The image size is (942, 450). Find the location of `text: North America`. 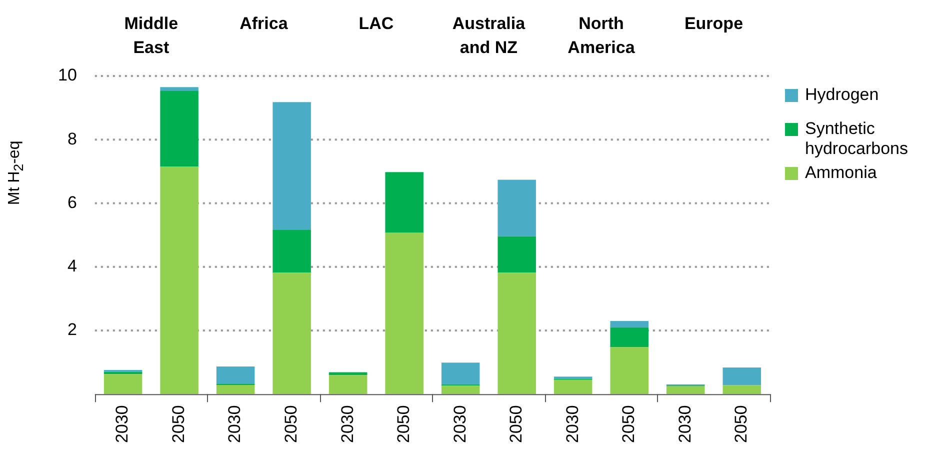

text: North America is located at coordinates (602, 36).